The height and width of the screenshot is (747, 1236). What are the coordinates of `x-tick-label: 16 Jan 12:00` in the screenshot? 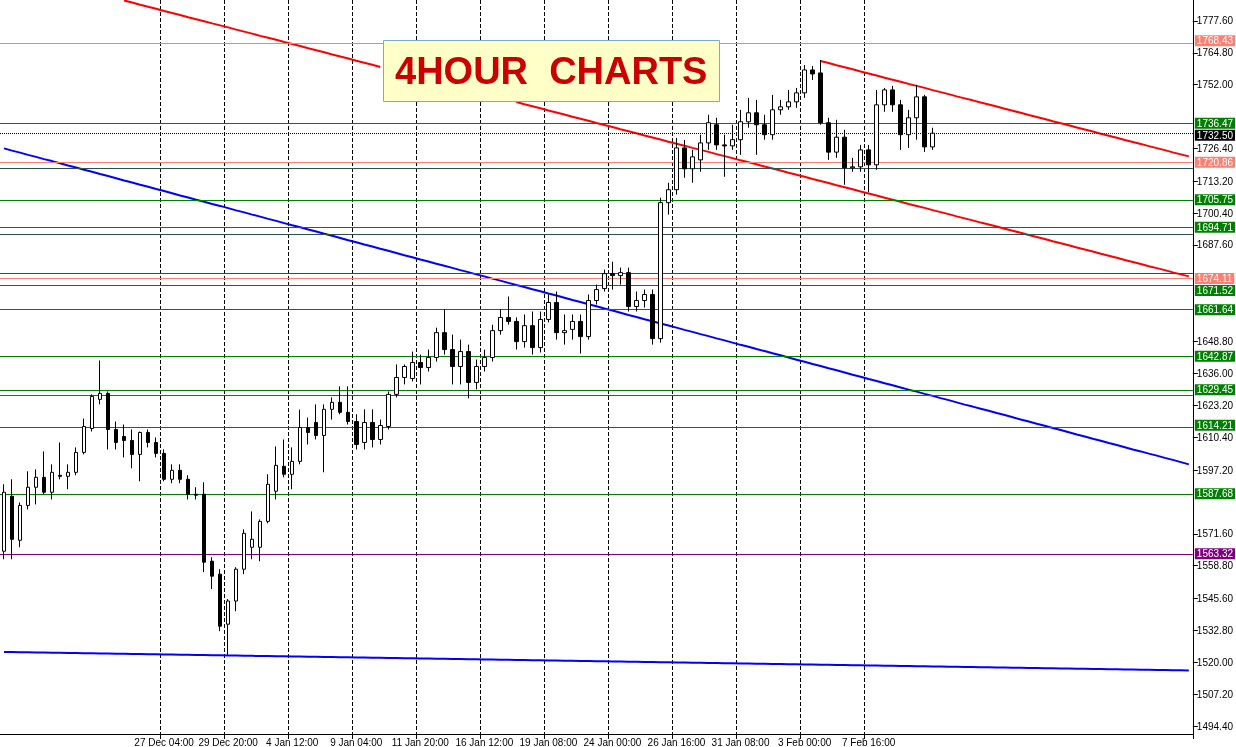 It's located at (484, 741).